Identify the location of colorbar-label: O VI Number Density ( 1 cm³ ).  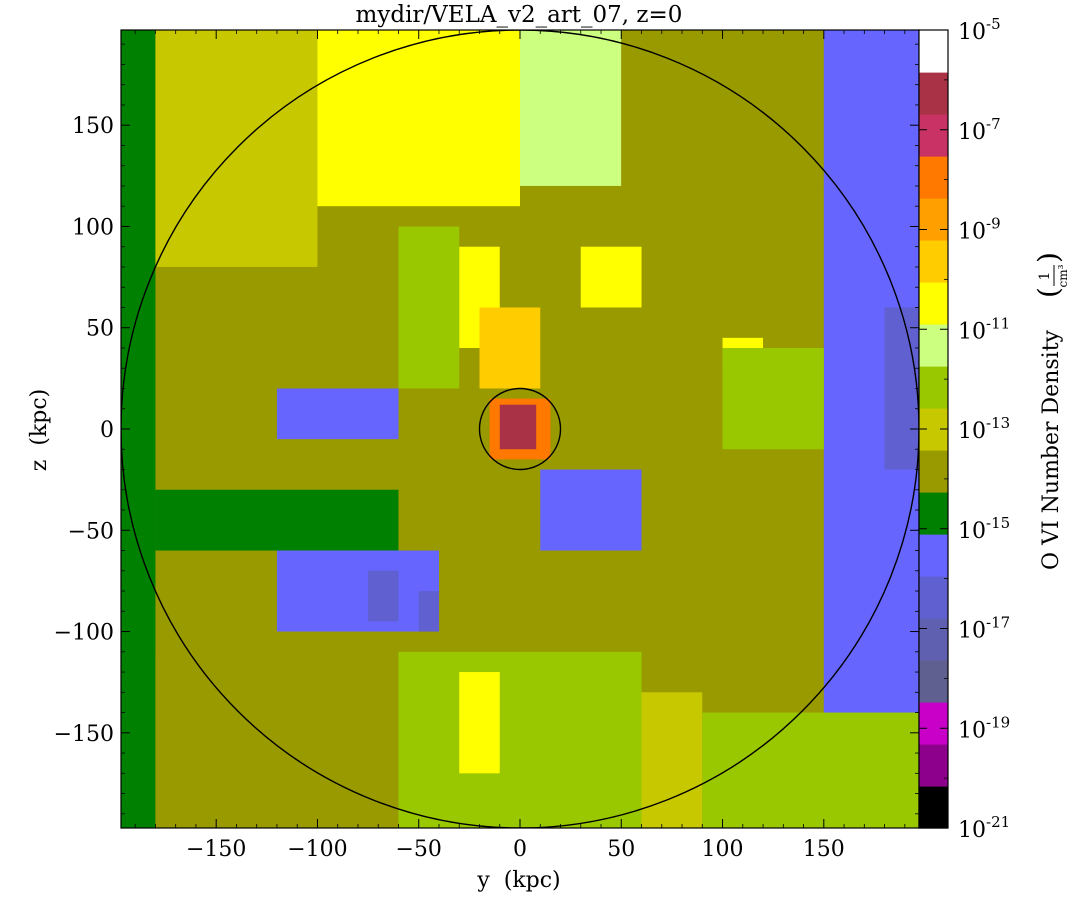
(1051, 411).